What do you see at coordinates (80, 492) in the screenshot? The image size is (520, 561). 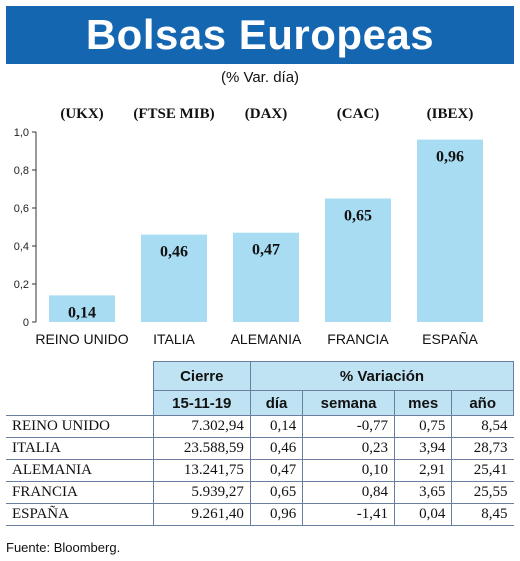 I see `row-name: FRANCIA` at bounding box center [80, 492].